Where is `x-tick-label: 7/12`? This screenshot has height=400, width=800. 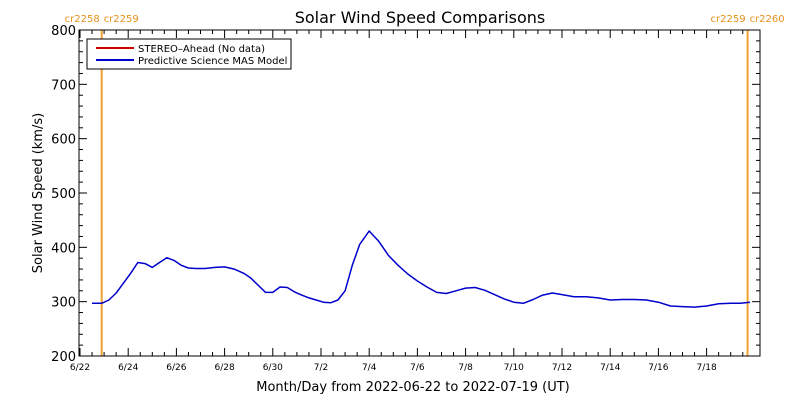 x-tick-label: 7/12 is located at coordinates (562, 368).